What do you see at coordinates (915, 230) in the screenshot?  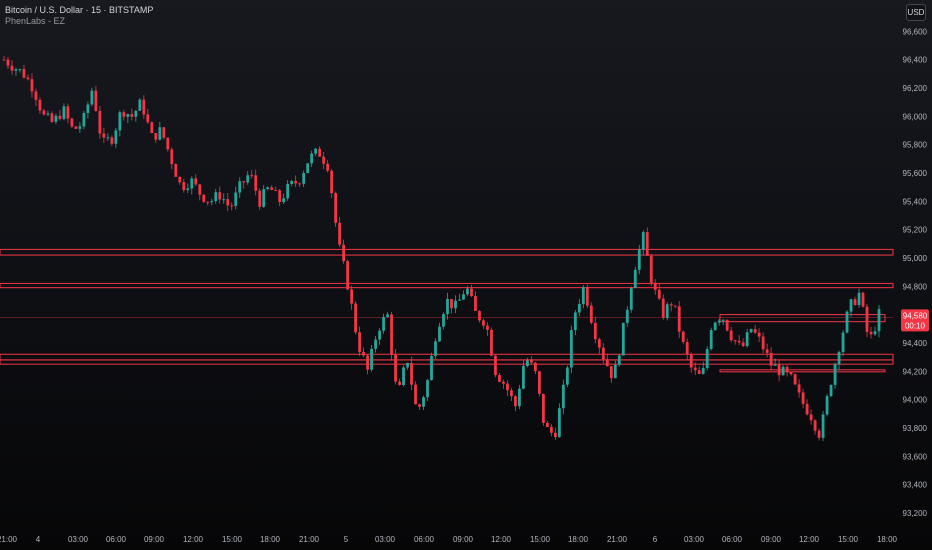 I see `y-tick-label: 95,200` at bounding box center [915, 230].